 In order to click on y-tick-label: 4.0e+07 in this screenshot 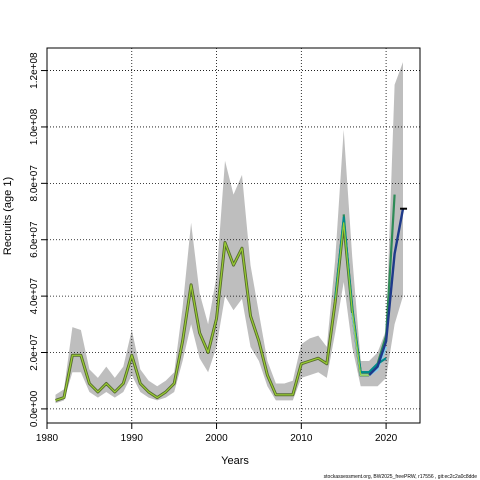, I will do `click(34, 295)`.